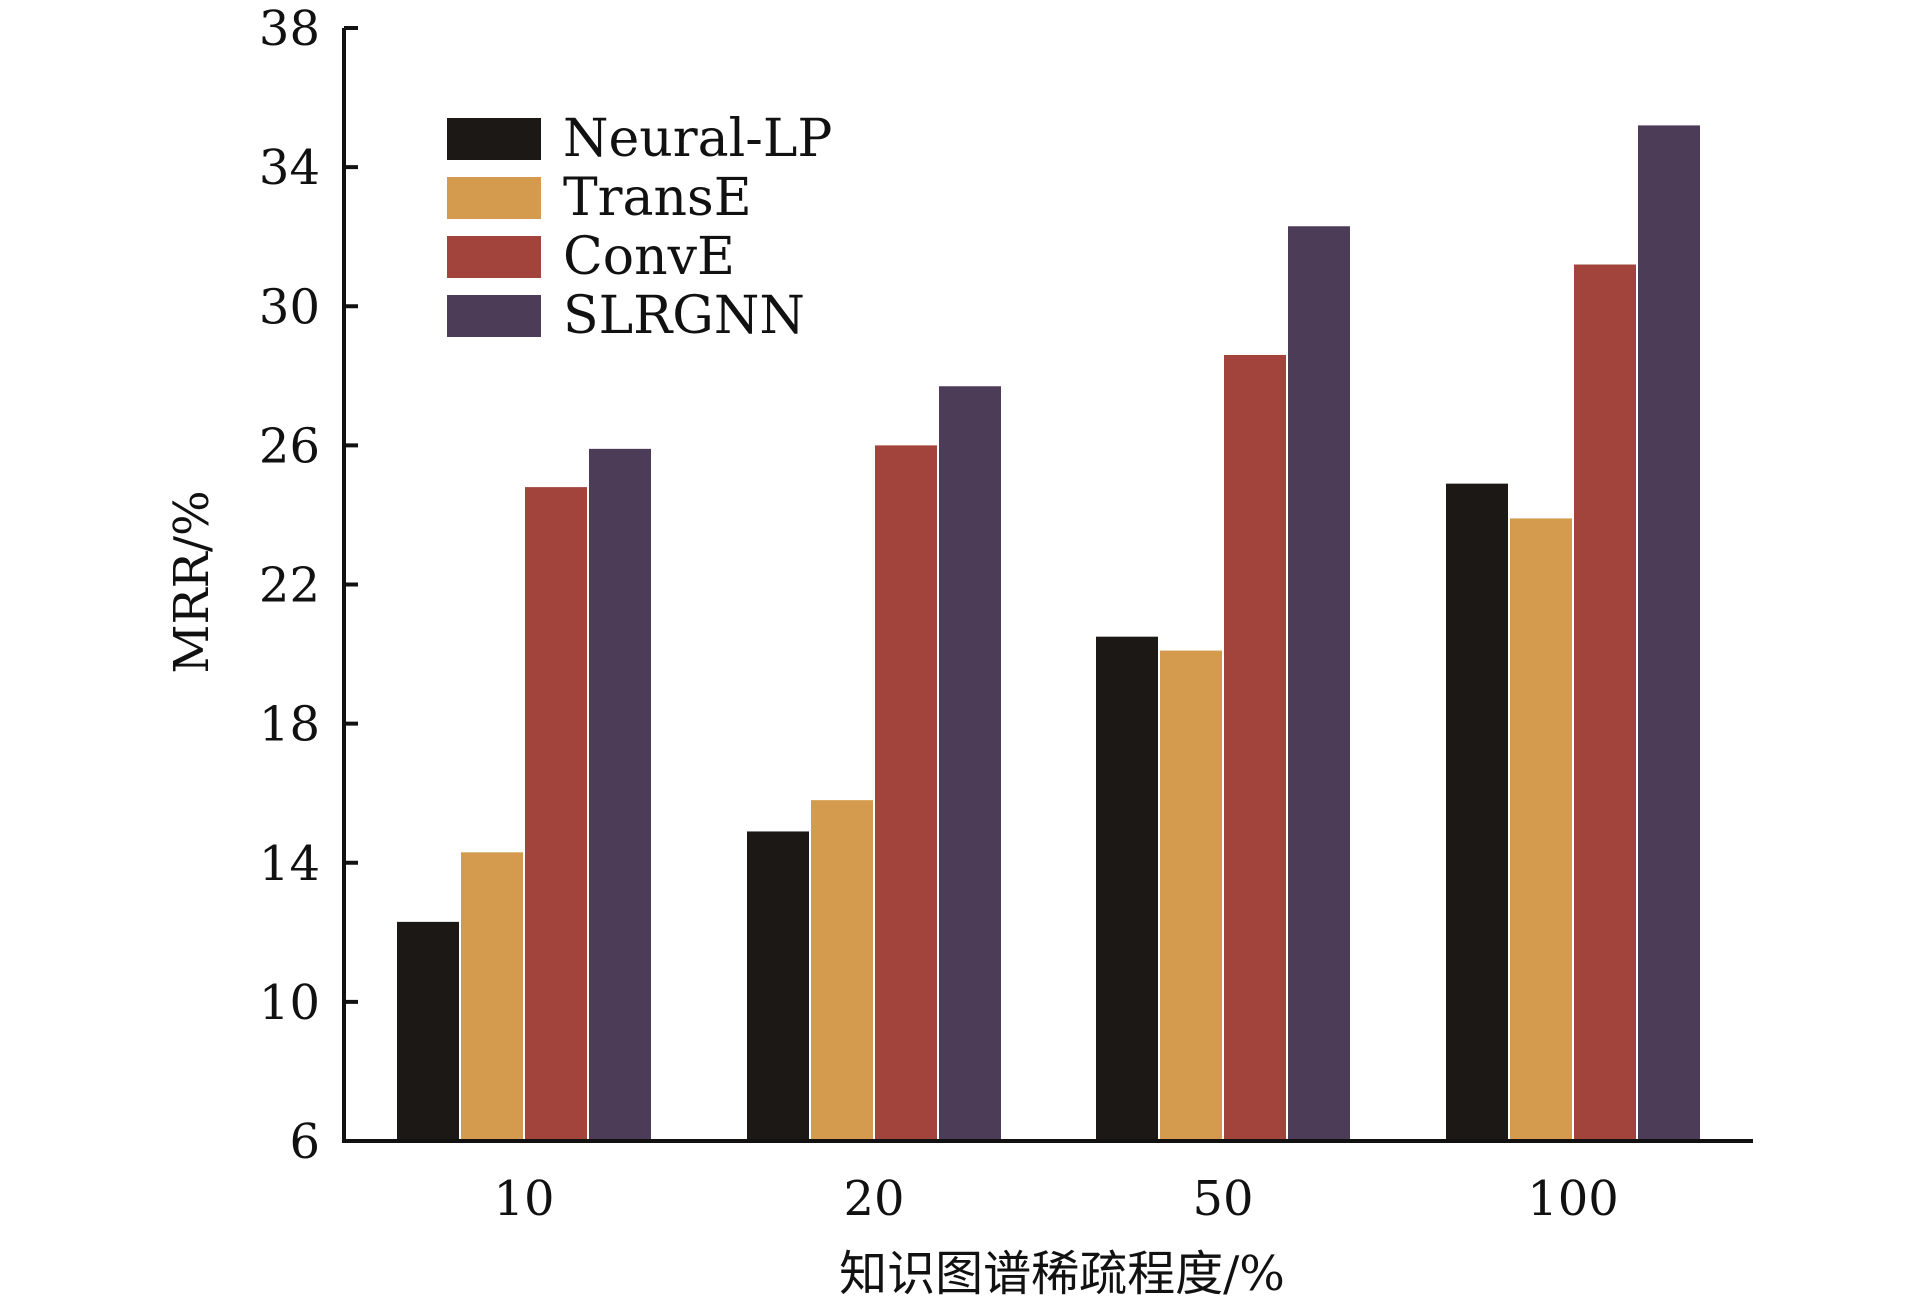 The image size is (1913, 1303). What do you see at coordinates (684, 316) in the screenshot?
I see `legend-label: SLRGNN` at bounding box center [684, 316].